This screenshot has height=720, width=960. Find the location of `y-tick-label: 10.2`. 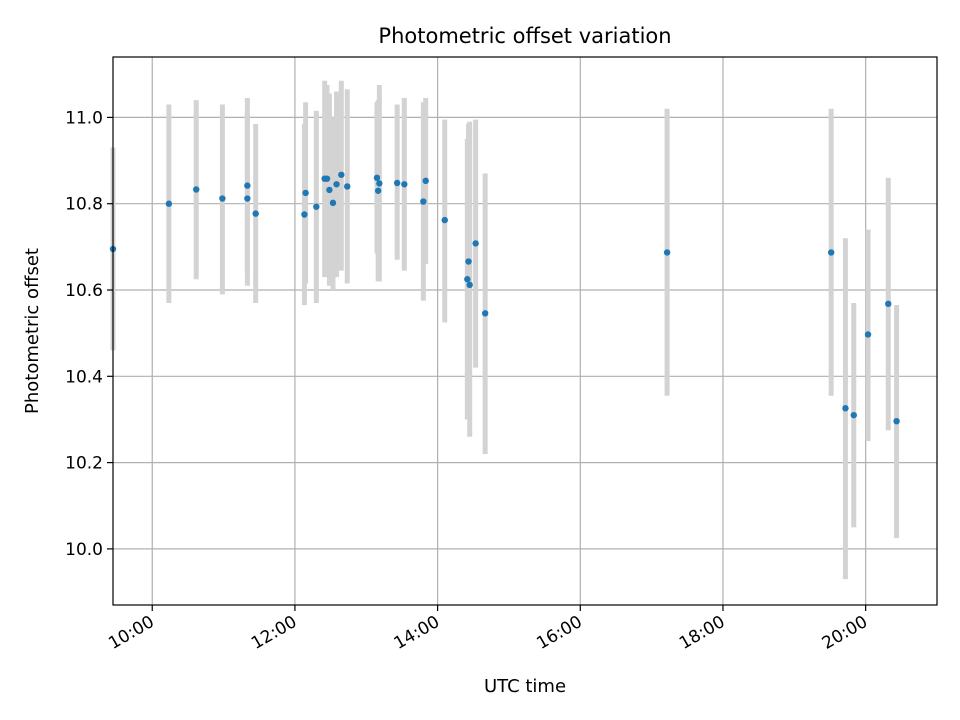

y-tick-label: 10.2 is located at coordinates (84, 464).